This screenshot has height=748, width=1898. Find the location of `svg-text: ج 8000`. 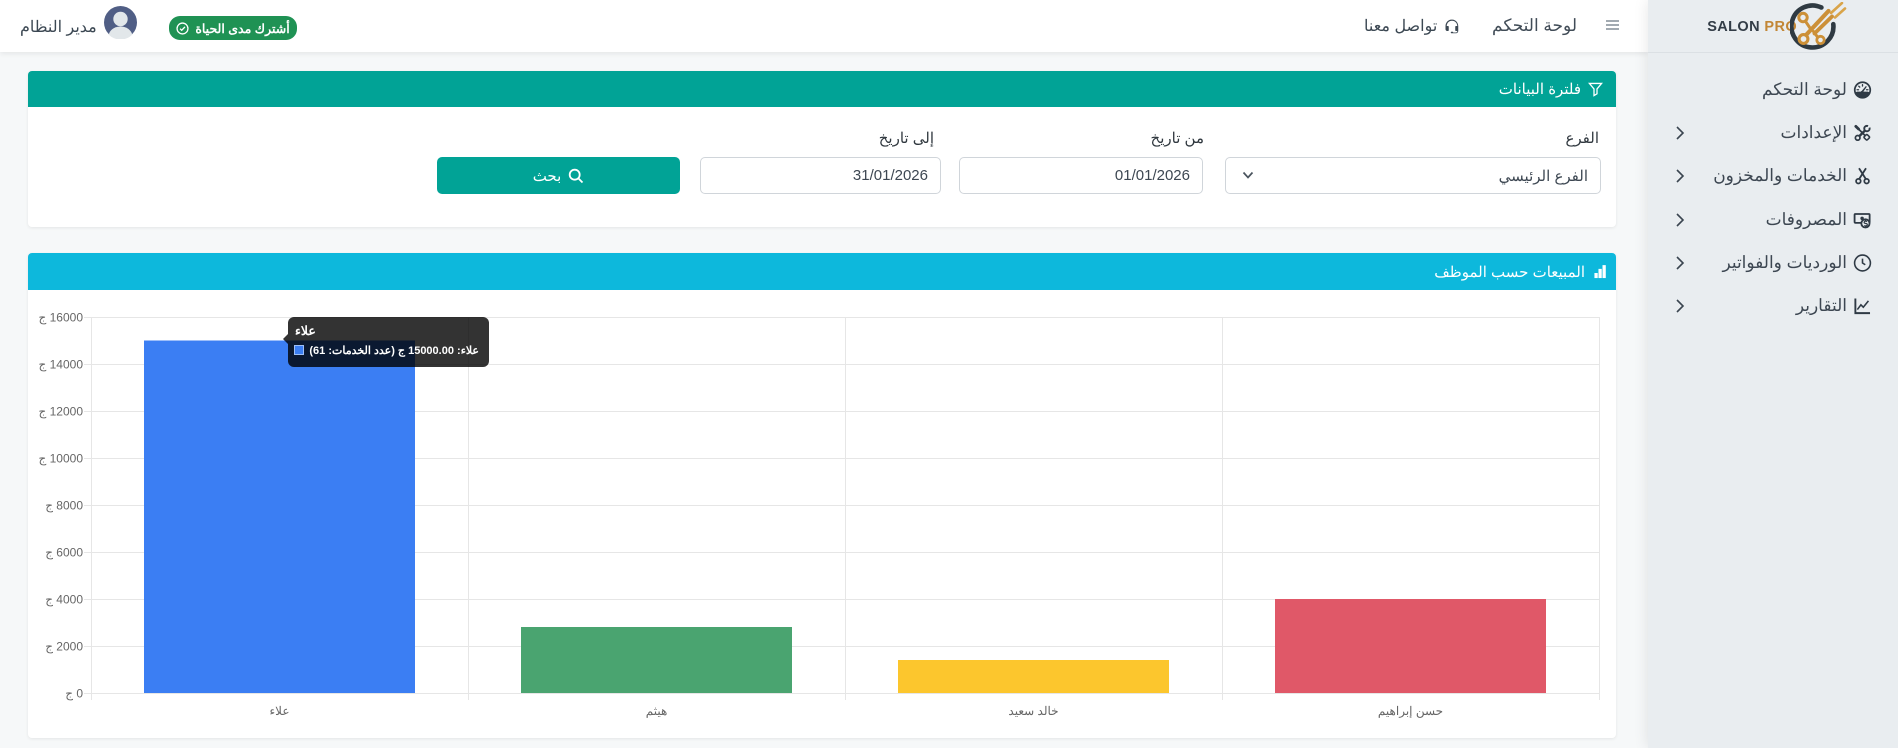

svg-text: ج 8000 is located at coordinates (64, 506).